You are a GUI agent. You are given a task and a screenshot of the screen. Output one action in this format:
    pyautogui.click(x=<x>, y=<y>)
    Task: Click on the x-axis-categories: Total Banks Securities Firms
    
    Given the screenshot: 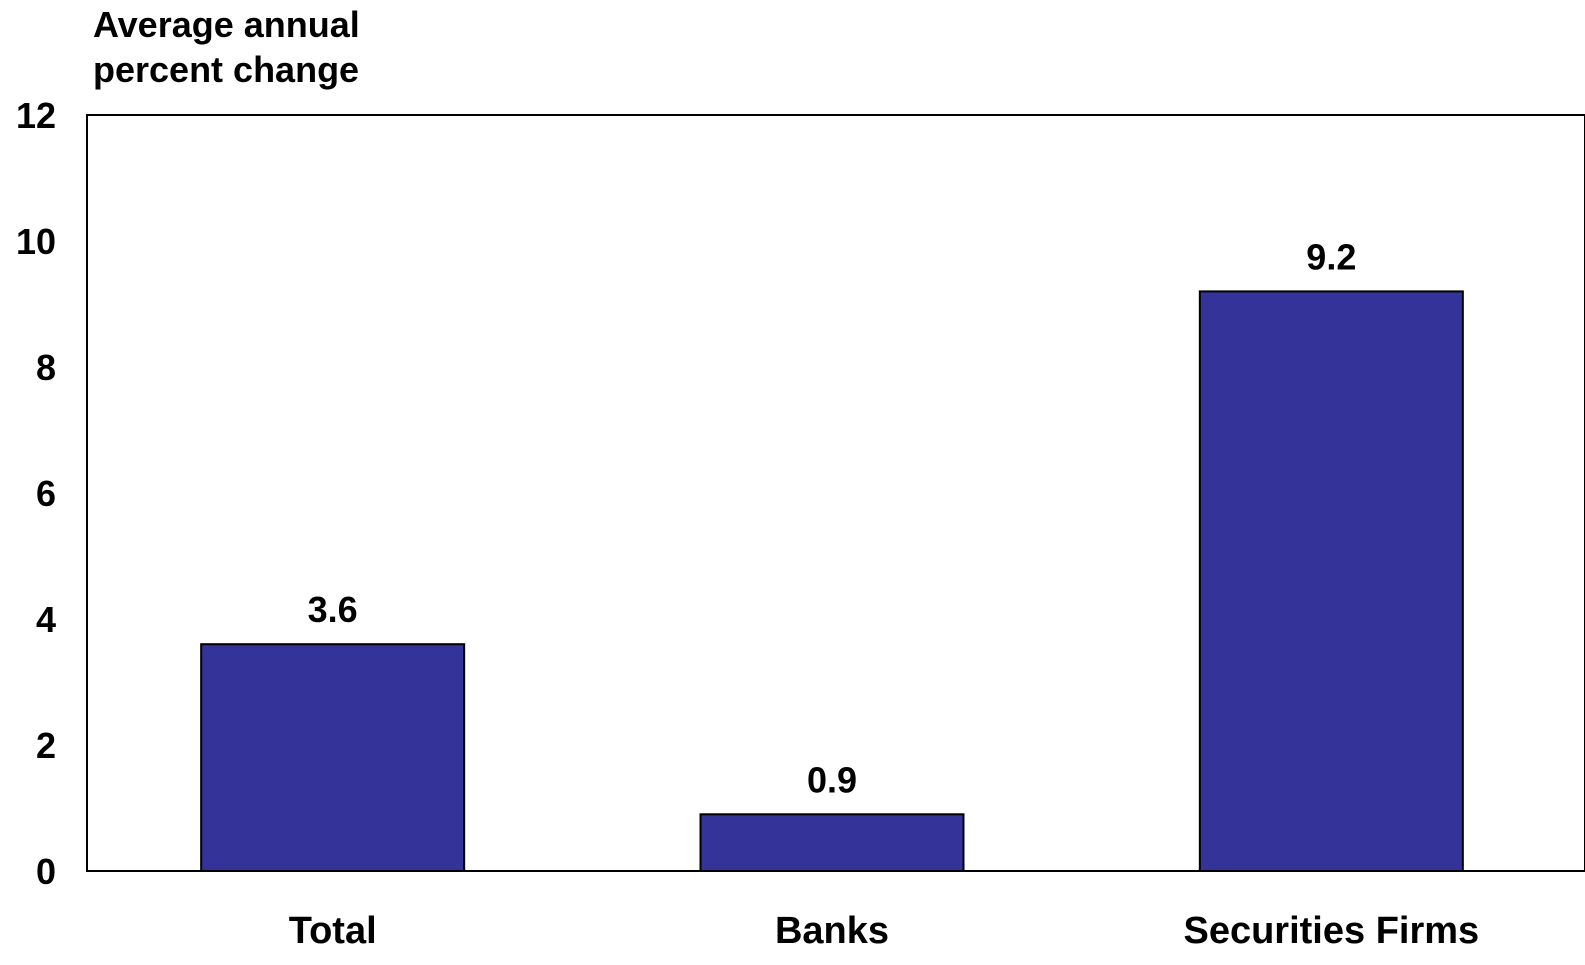 What is the action you would take?
    pyautogui.click(x=884, y=931)
    